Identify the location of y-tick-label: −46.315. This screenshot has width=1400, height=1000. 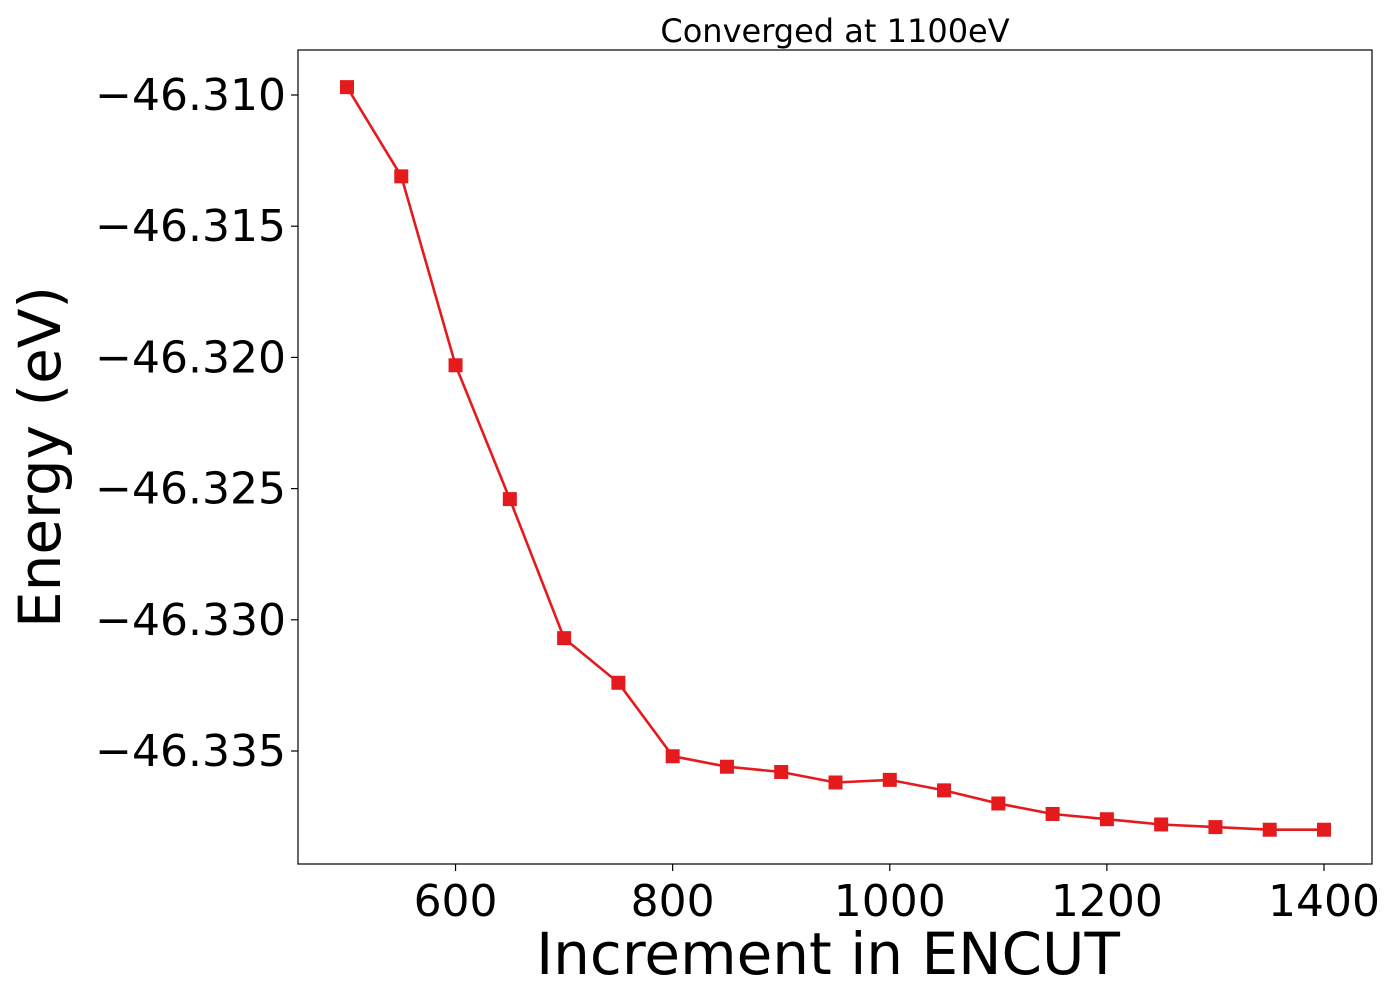
(190, 226).